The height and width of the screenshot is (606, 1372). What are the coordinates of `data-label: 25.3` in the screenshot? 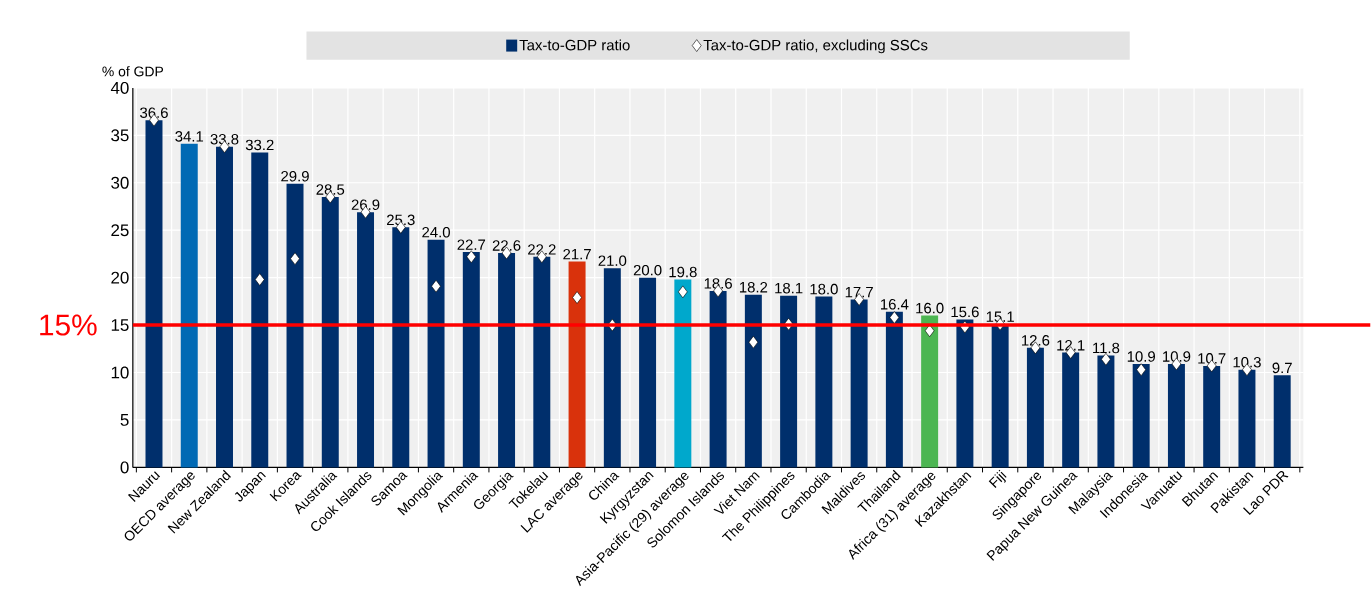 It's located at (401, 220).